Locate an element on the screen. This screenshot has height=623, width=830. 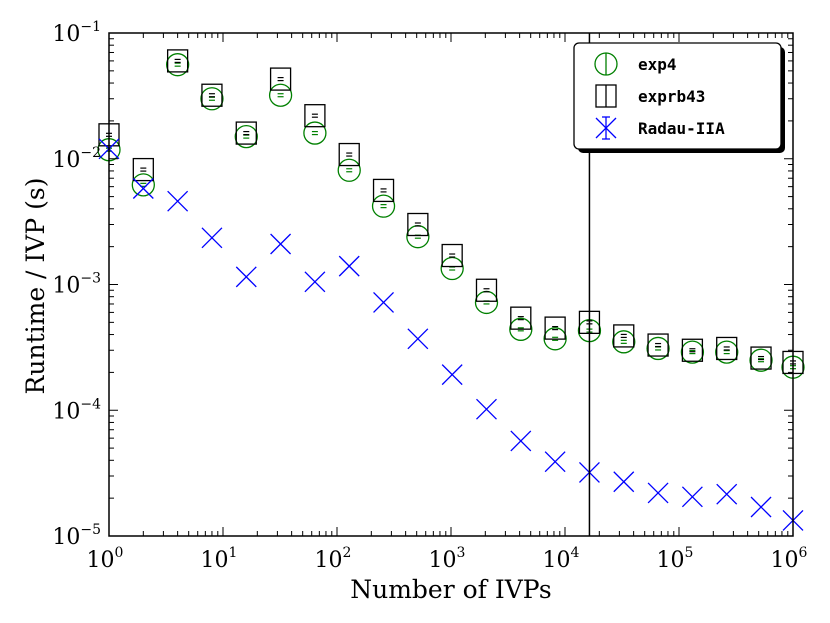
y-tick-label: 10⁻⁵ is located at coordinates (76, 536).